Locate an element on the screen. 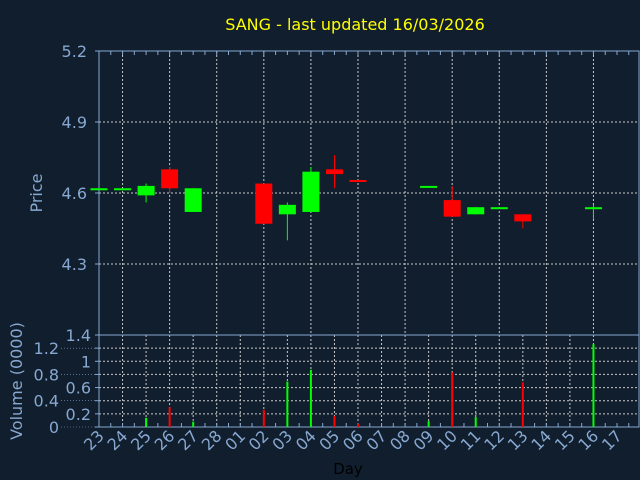 The image size is (640, 480). volume-tick-label: 0 is located at coordinates (54, 427).